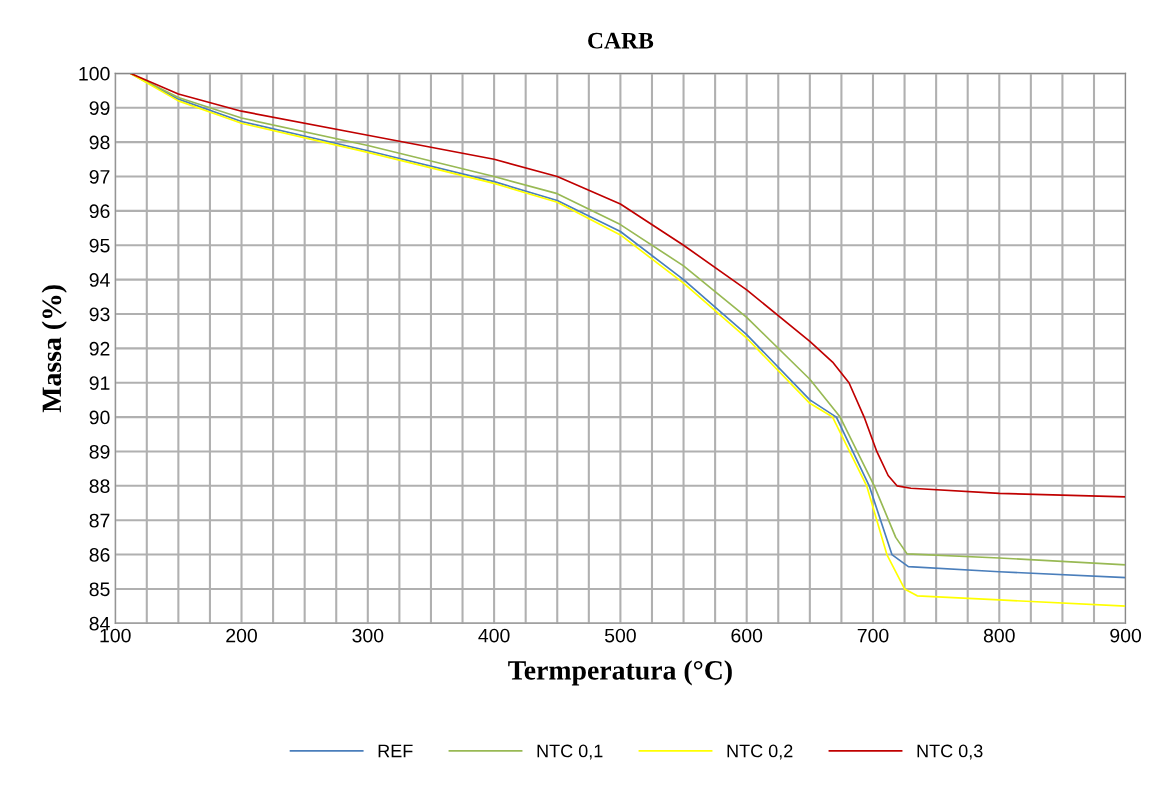  Describe the element at coordinates (54, 349) in the screenshot. I see `y-axis-title: Massa (%)` at that location.